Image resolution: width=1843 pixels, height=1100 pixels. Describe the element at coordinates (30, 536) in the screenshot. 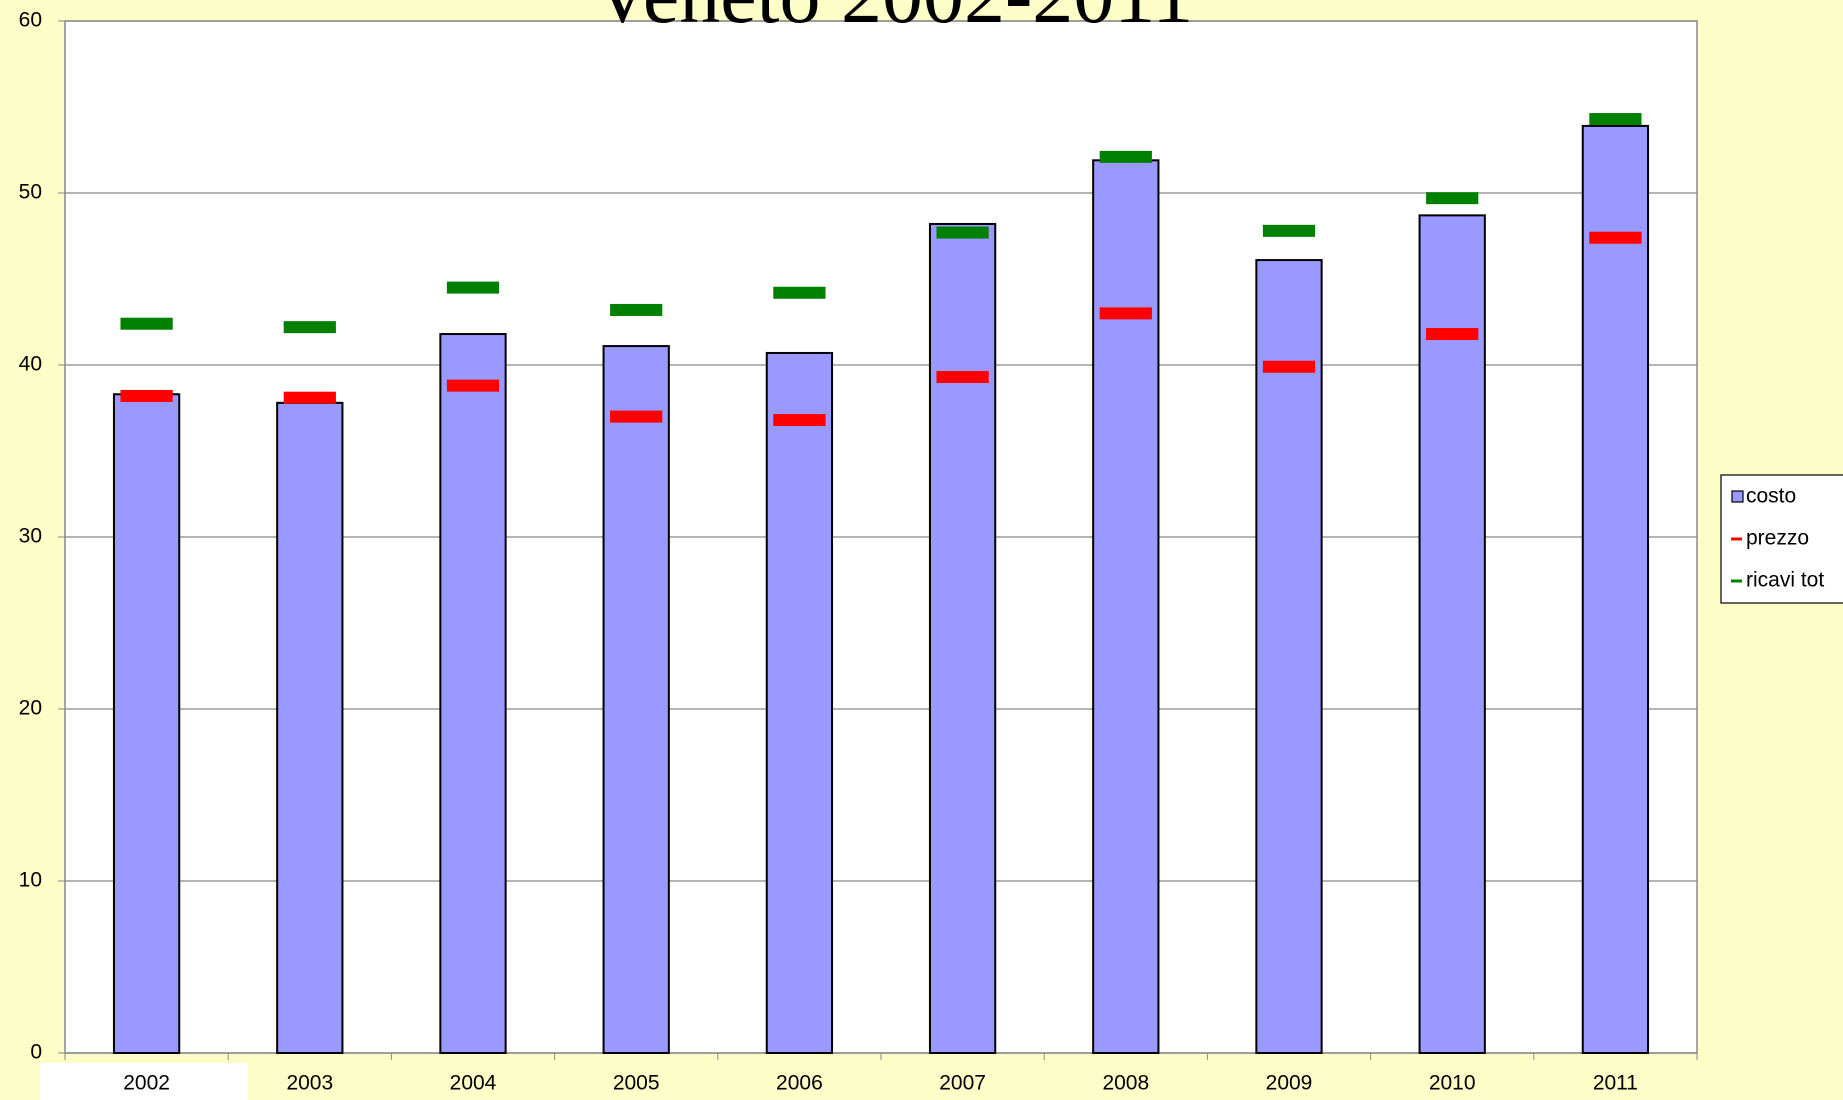

I see `y-tick-label: 30` at that location.